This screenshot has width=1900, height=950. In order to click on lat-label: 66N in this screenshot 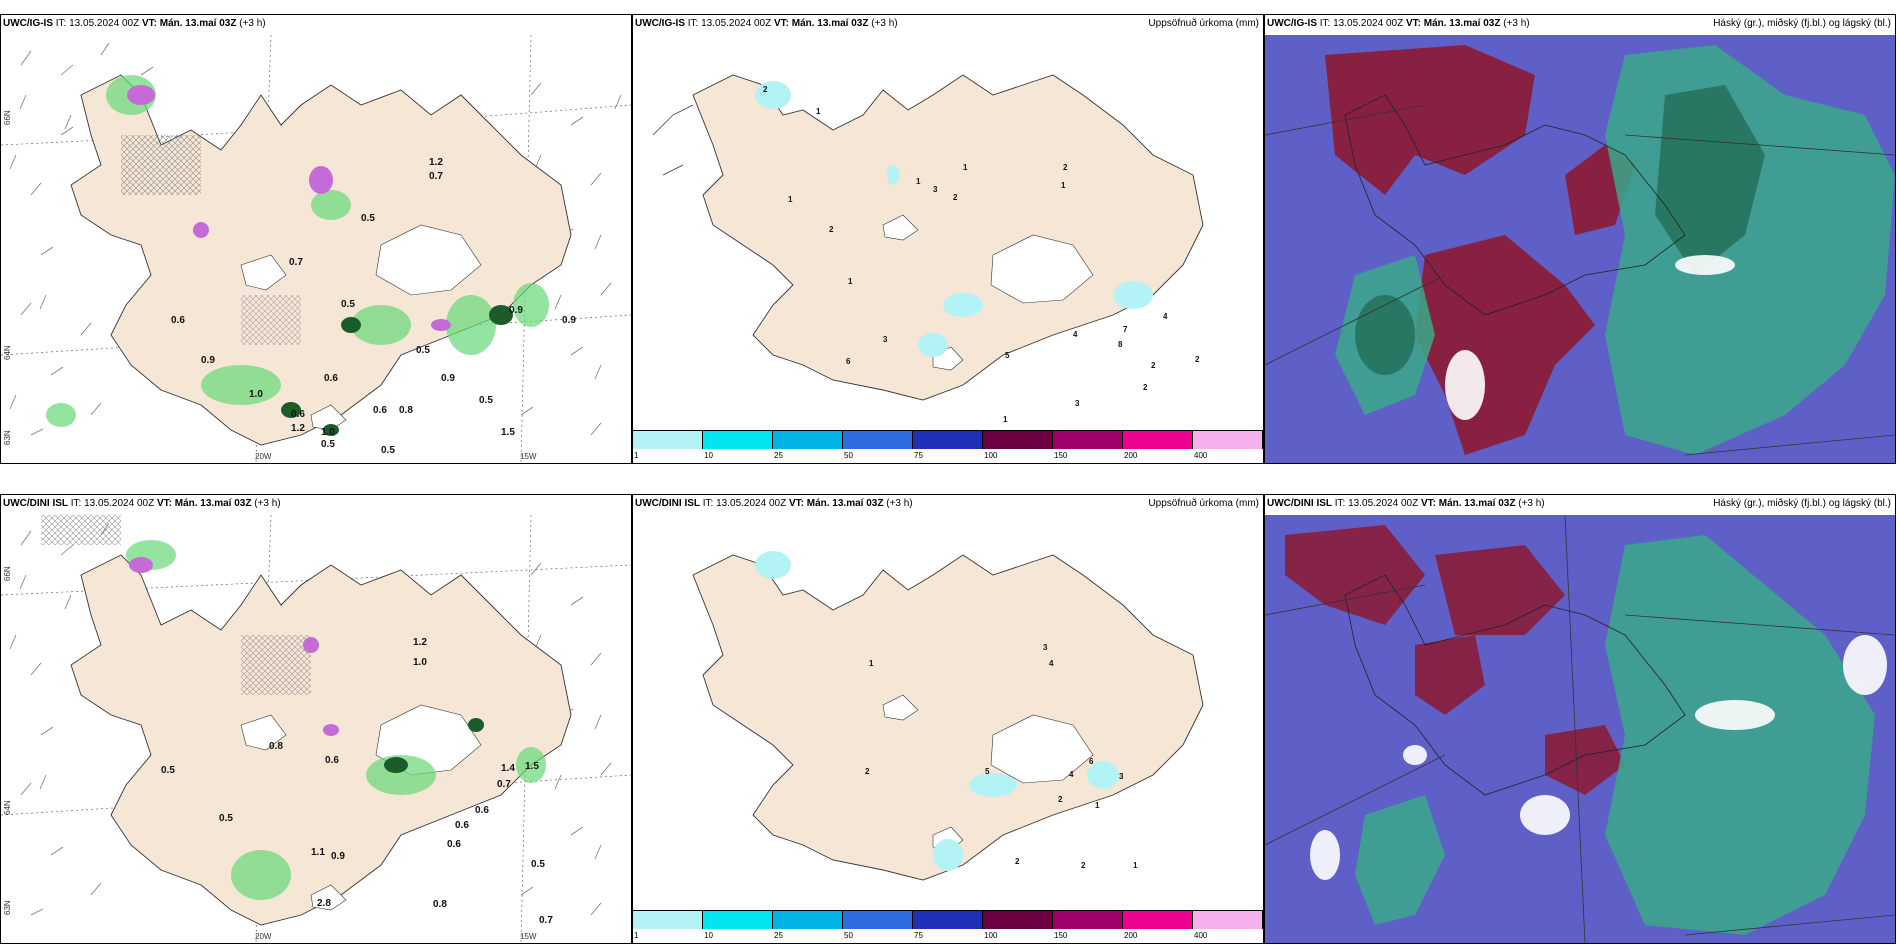, I will do `click(7, 117)`.